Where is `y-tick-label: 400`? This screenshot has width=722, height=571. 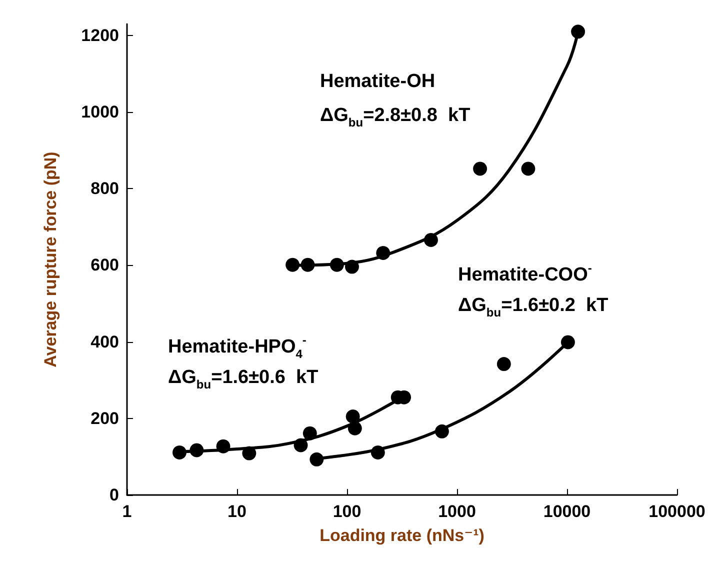
y-tick-label: 400 is located at coordinates (104, 342).